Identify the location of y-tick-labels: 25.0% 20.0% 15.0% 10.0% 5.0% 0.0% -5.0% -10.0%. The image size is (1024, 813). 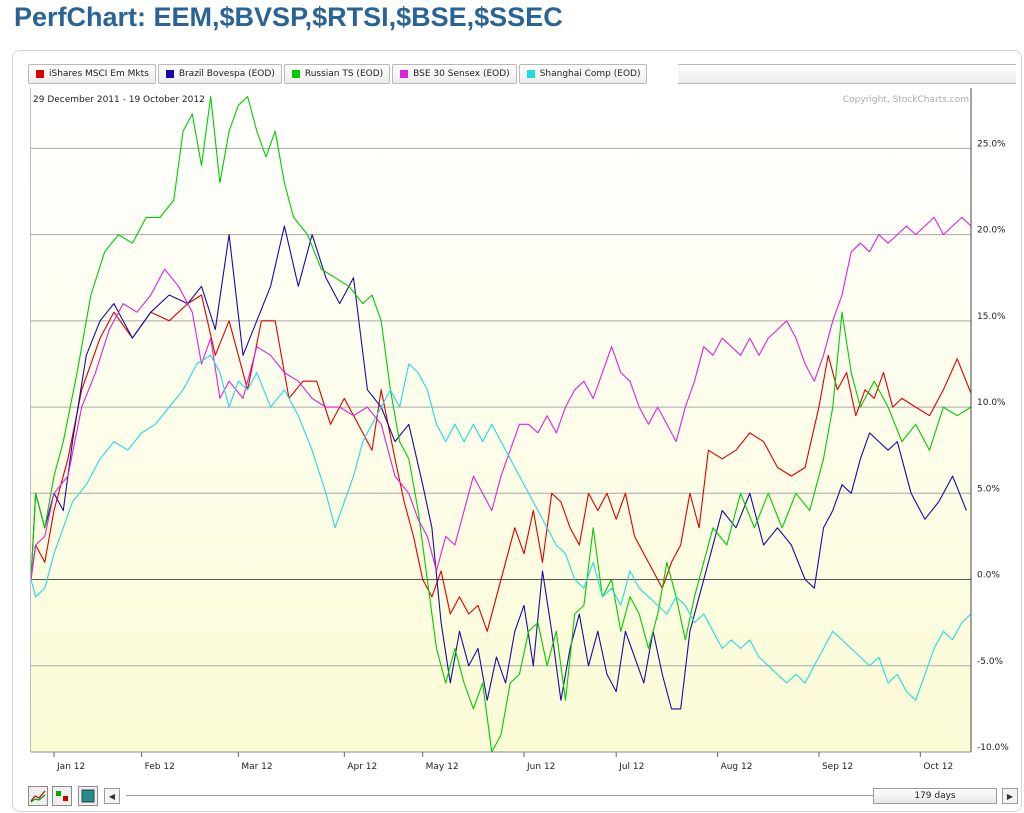
(993, 446).